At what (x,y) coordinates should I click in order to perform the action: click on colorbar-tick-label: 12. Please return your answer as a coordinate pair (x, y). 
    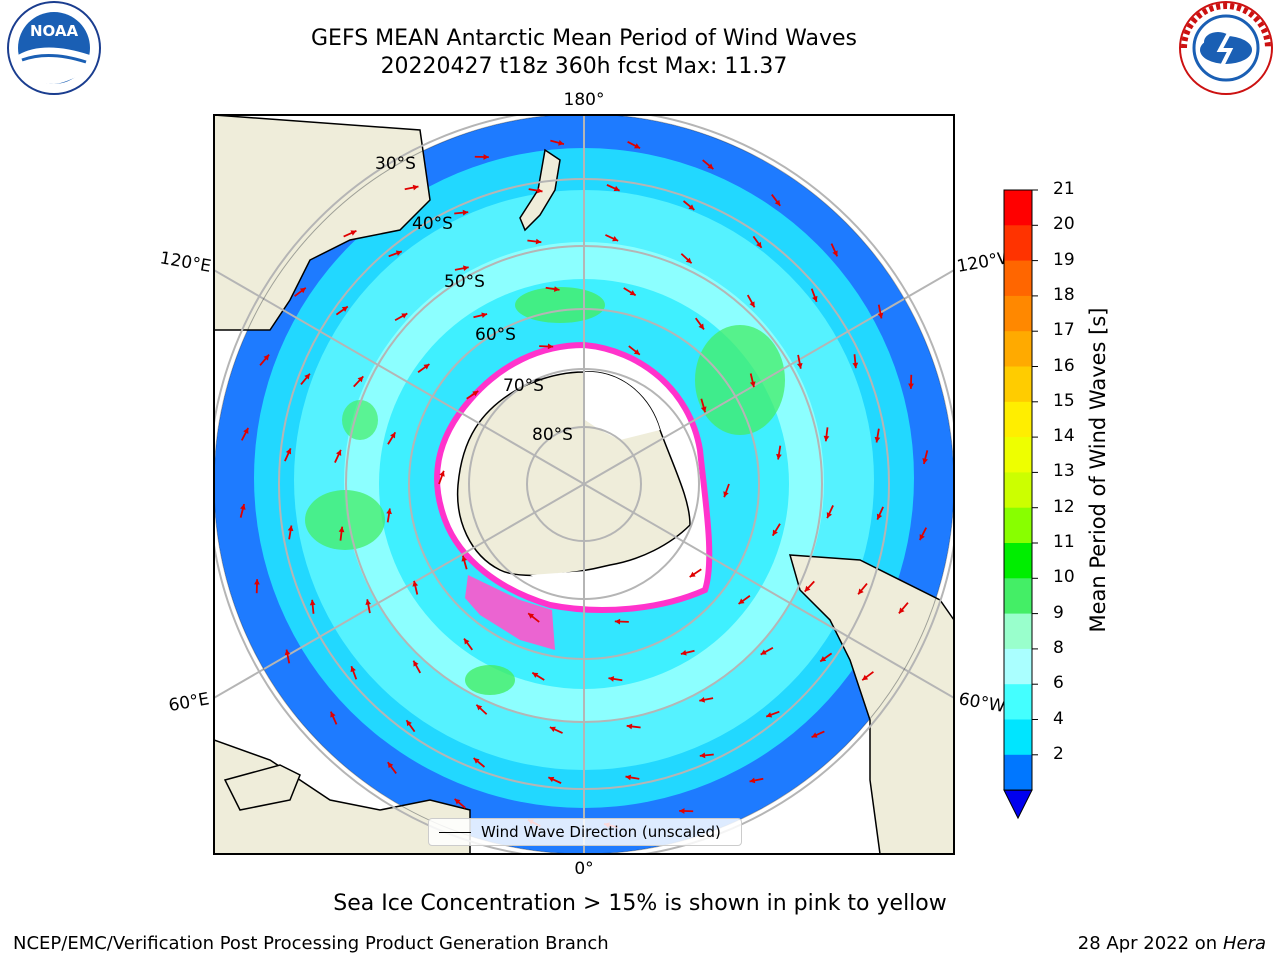
    Looking at the image, I should click on (1064, 506).